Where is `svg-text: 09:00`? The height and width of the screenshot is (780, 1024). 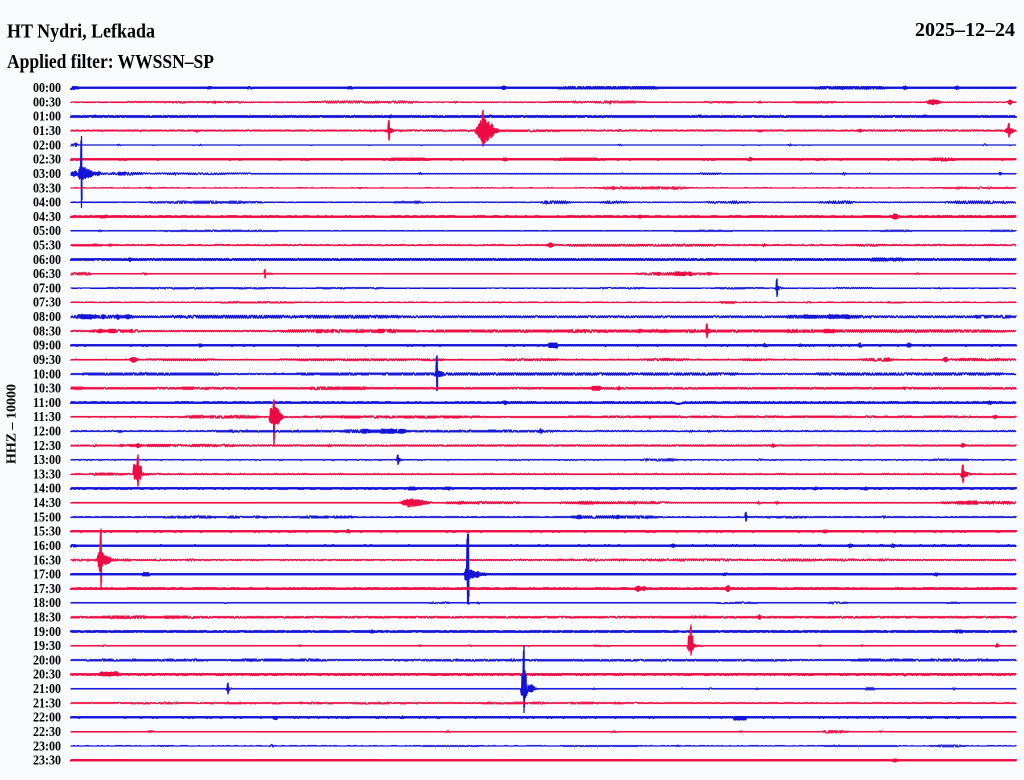
svg-text: 09:00 is located at coordinates (47, 345).